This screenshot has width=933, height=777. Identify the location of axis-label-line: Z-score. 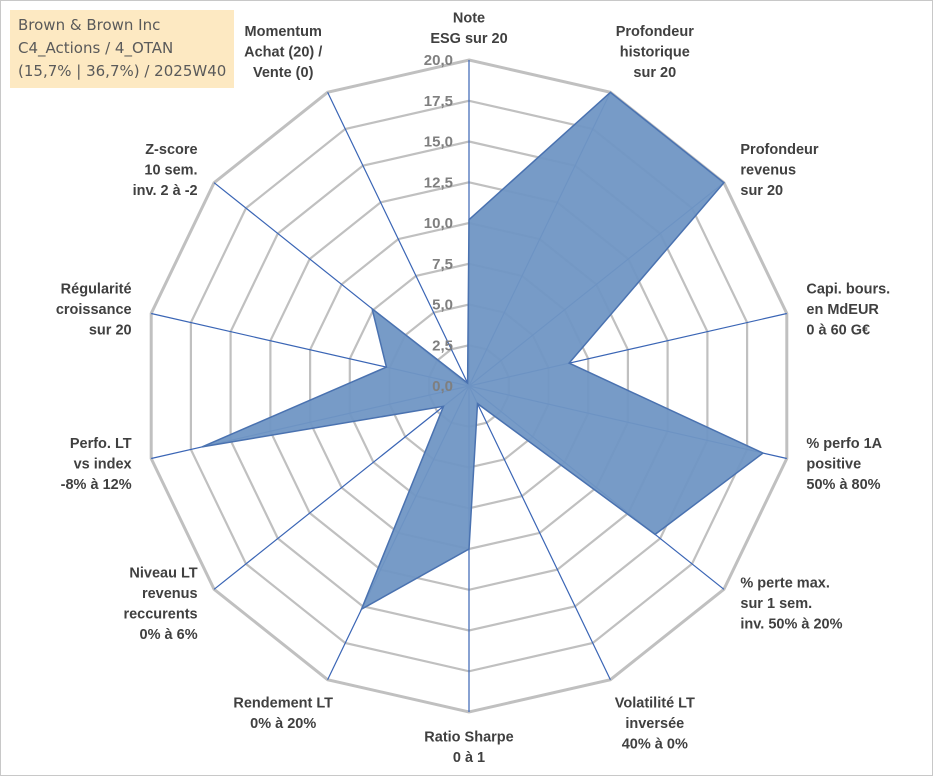
(171, 150).